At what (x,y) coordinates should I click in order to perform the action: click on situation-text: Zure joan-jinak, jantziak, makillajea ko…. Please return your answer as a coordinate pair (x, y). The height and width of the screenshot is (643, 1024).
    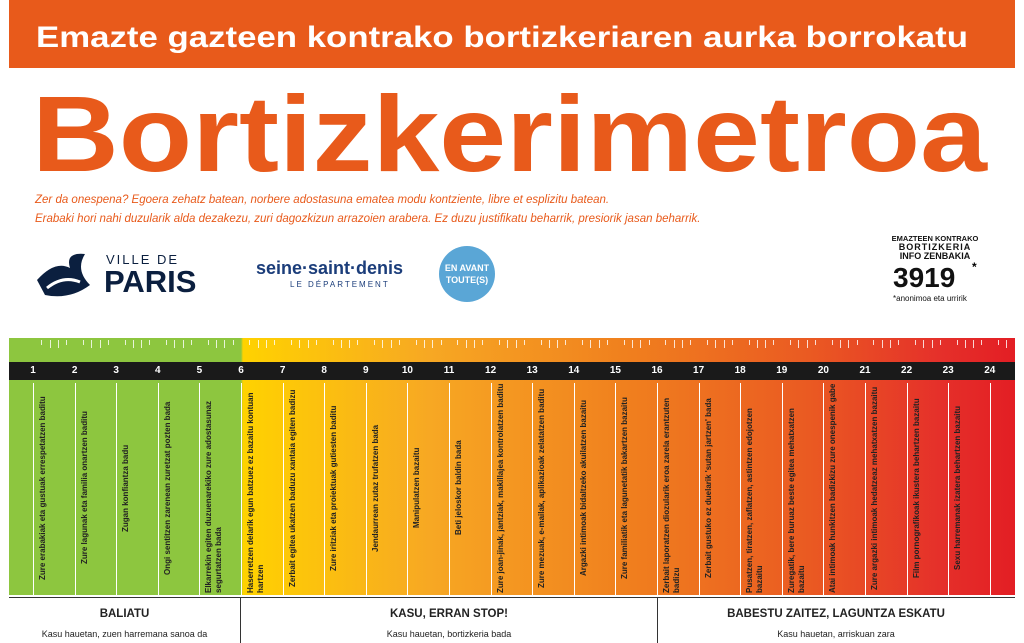
    Looking at the image, I should click on (500, 488).